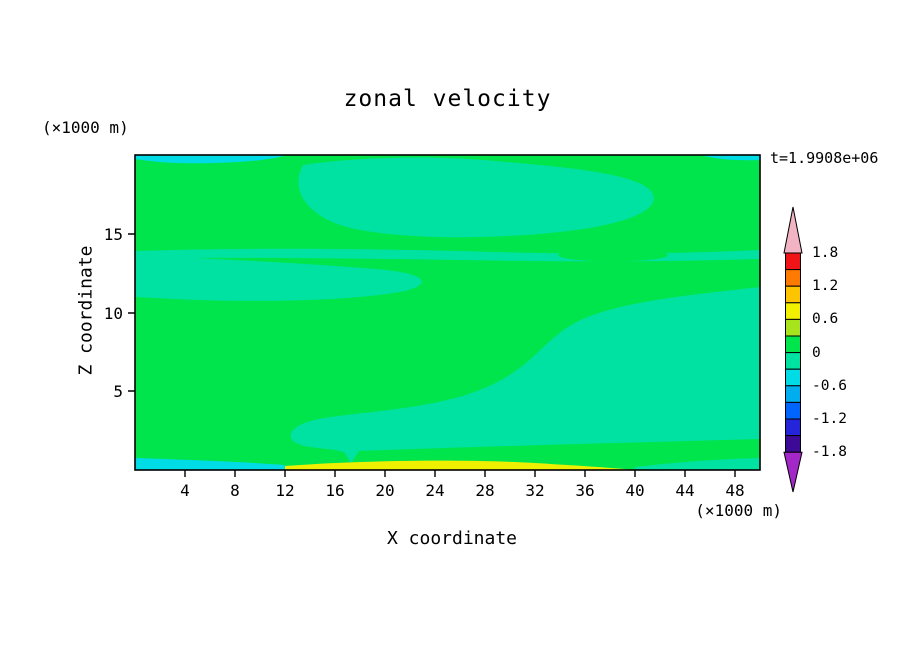 This screenshot has width=904, height=654. Describe the element at coordinates (460, 473) in the screenshot. I see `x-axis-ticks` at that location.